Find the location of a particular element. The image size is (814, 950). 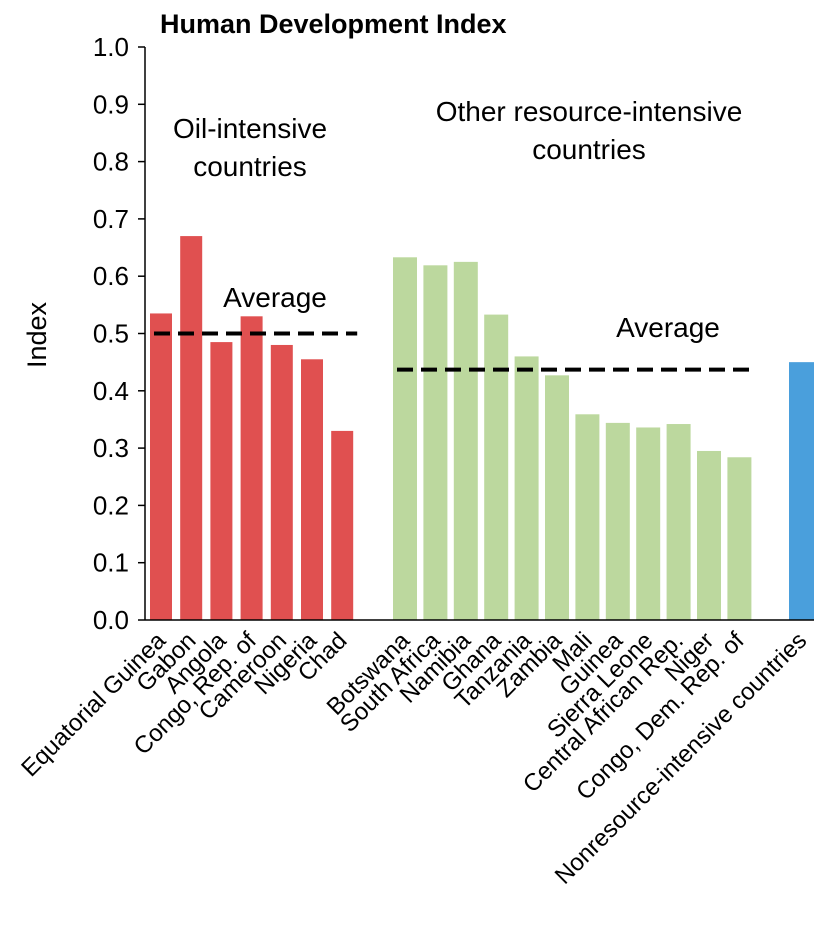

y-tick-label: 0.0 is located at coordinates (111, 620).